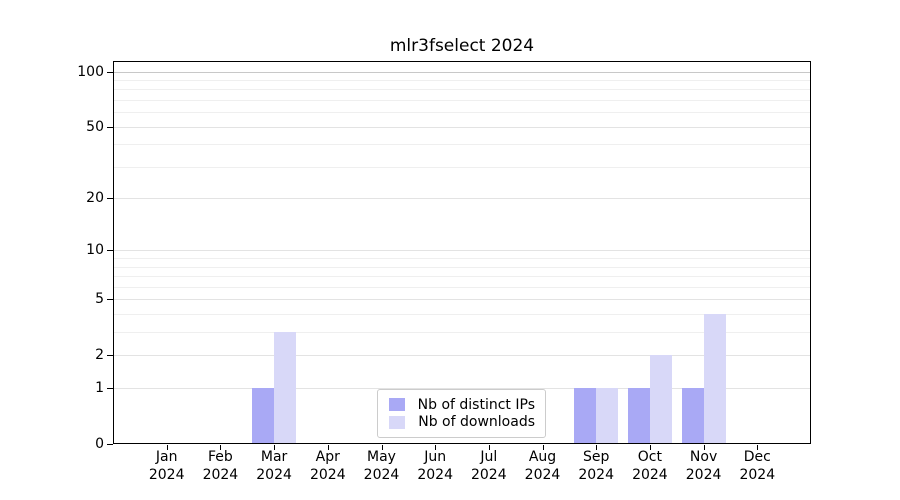  I want to click on y-tick-label: 100, so click(90, 71).